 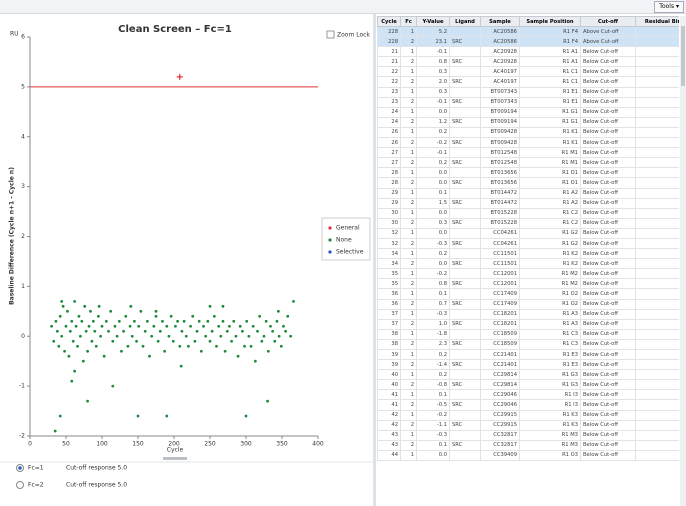 I want to click on h-scroll-handle, so click(x=175, y=458).